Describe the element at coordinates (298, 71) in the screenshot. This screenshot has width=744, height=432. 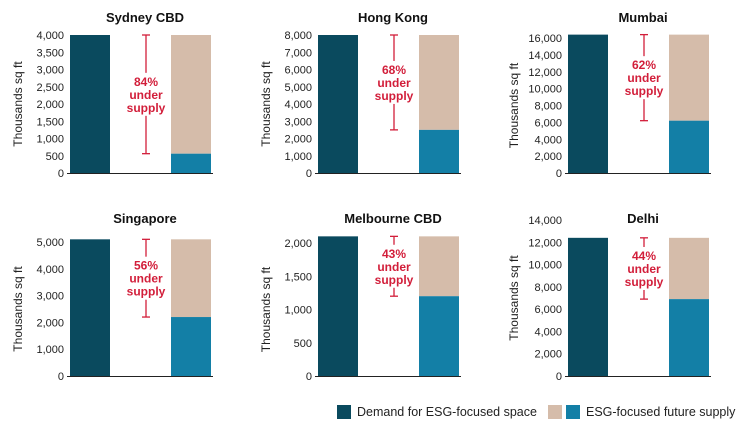
I see `chart-1-tick-label: 6,000` at that location.